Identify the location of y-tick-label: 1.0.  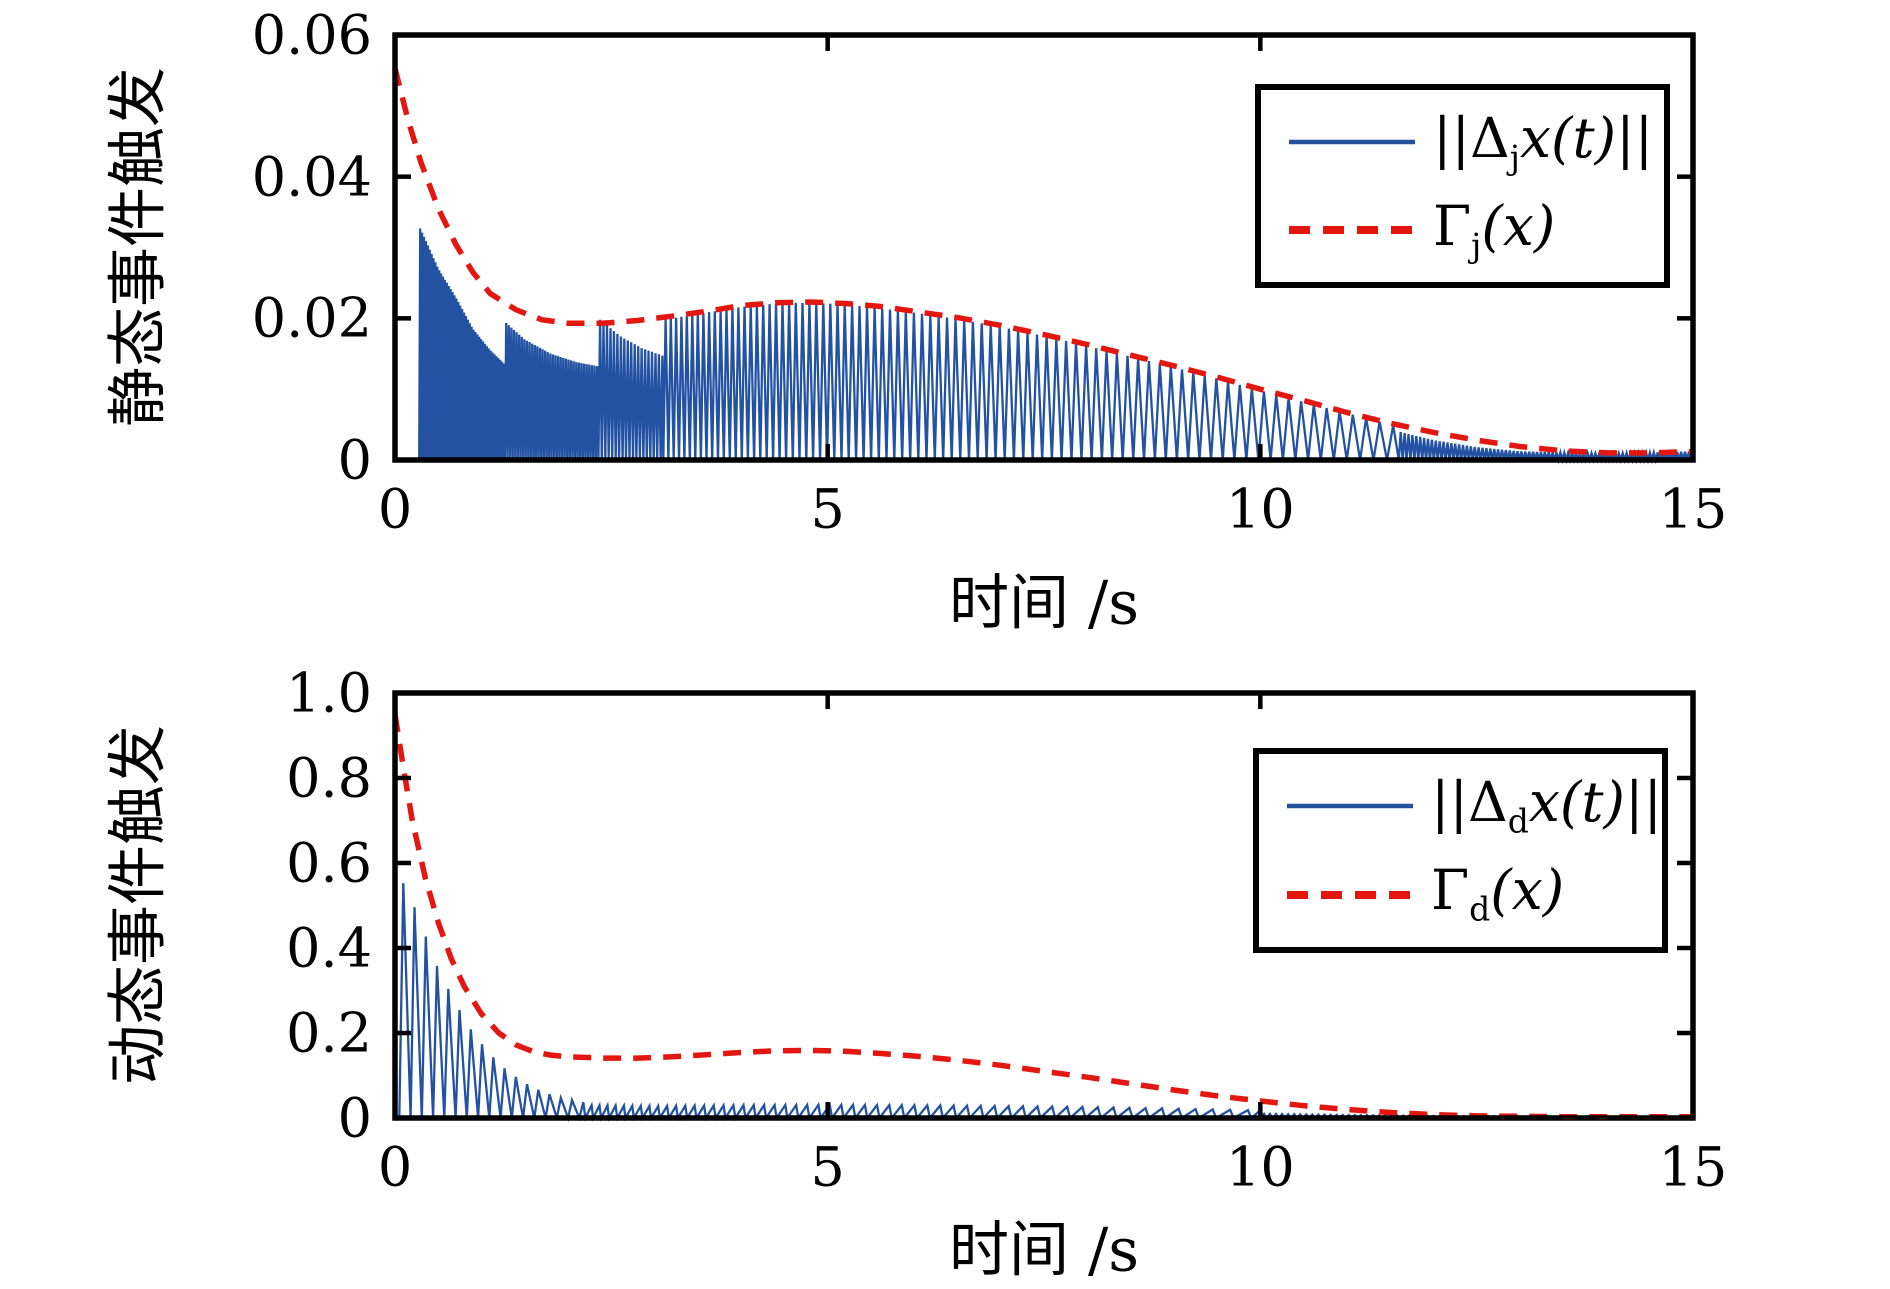
(329, 693).